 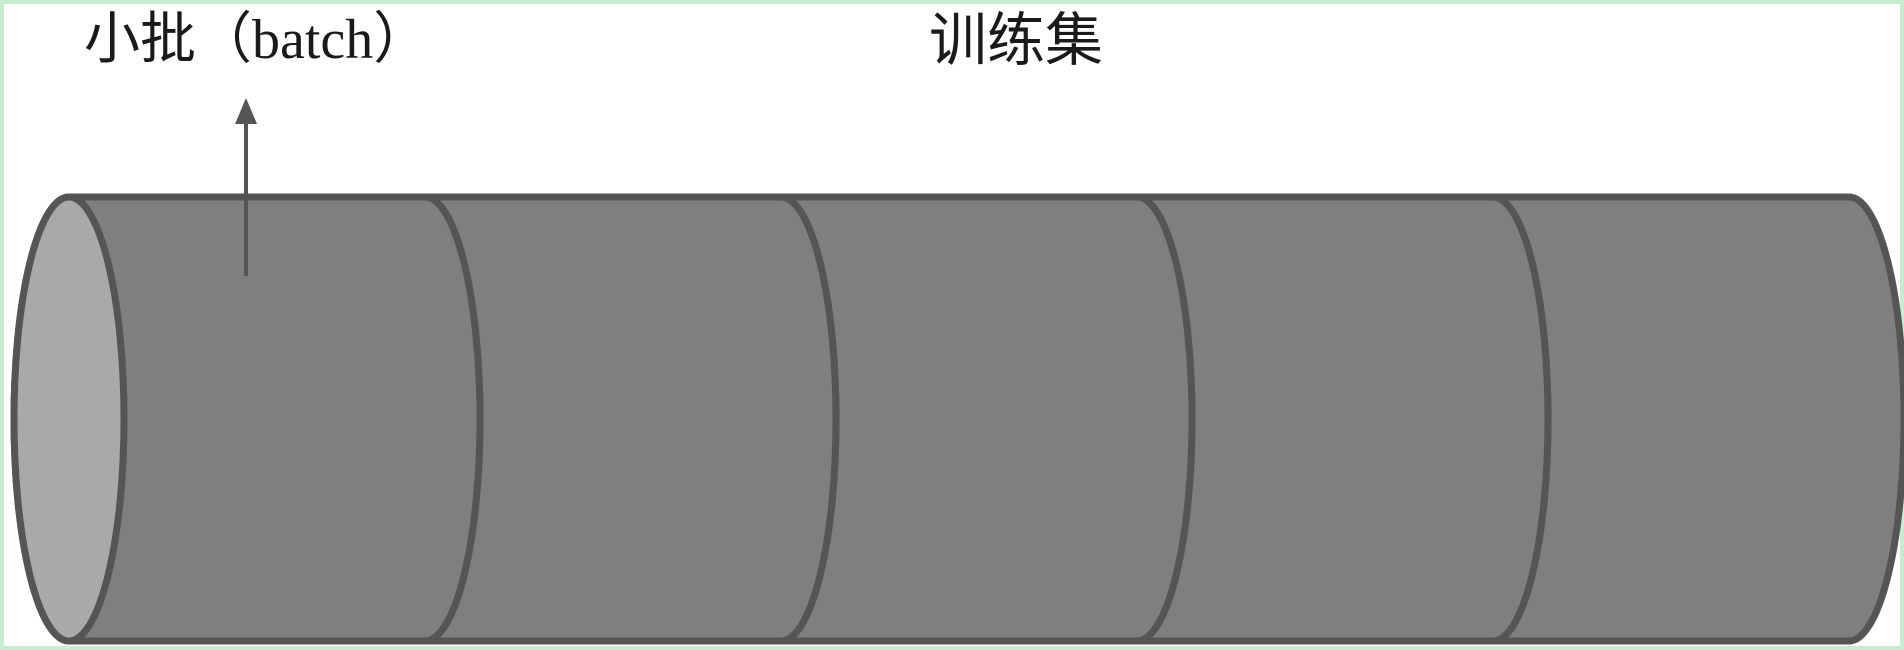 I want to click on batch-arrow-head, so click(x=246, y=111).